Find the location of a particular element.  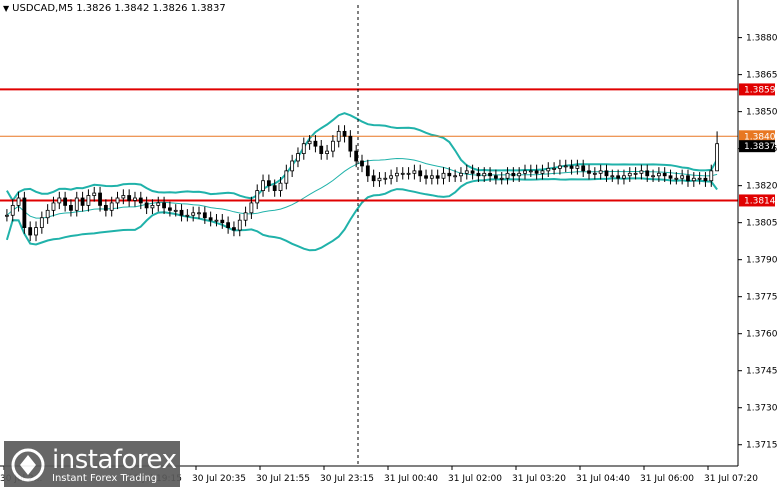

y-tick-label: 1.3790 is located at coordinates (762, 261).